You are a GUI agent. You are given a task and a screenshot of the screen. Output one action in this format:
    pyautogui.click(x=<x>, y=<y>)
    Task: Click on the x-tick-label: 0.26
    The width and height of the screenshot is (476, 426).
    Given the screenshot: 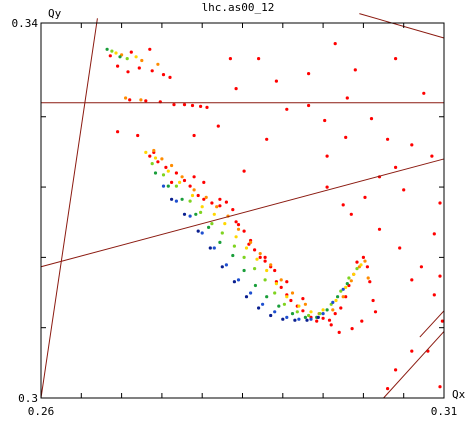 What is the action you would take?
    pyautogui.click(x=41, y=411)
    